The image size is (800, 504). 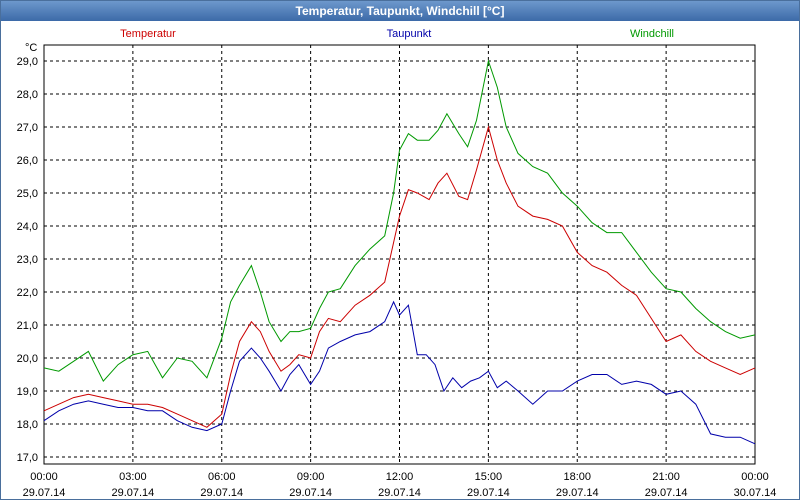 I want to click on x-tick-time: 15:00, so click(x=489, y=477).